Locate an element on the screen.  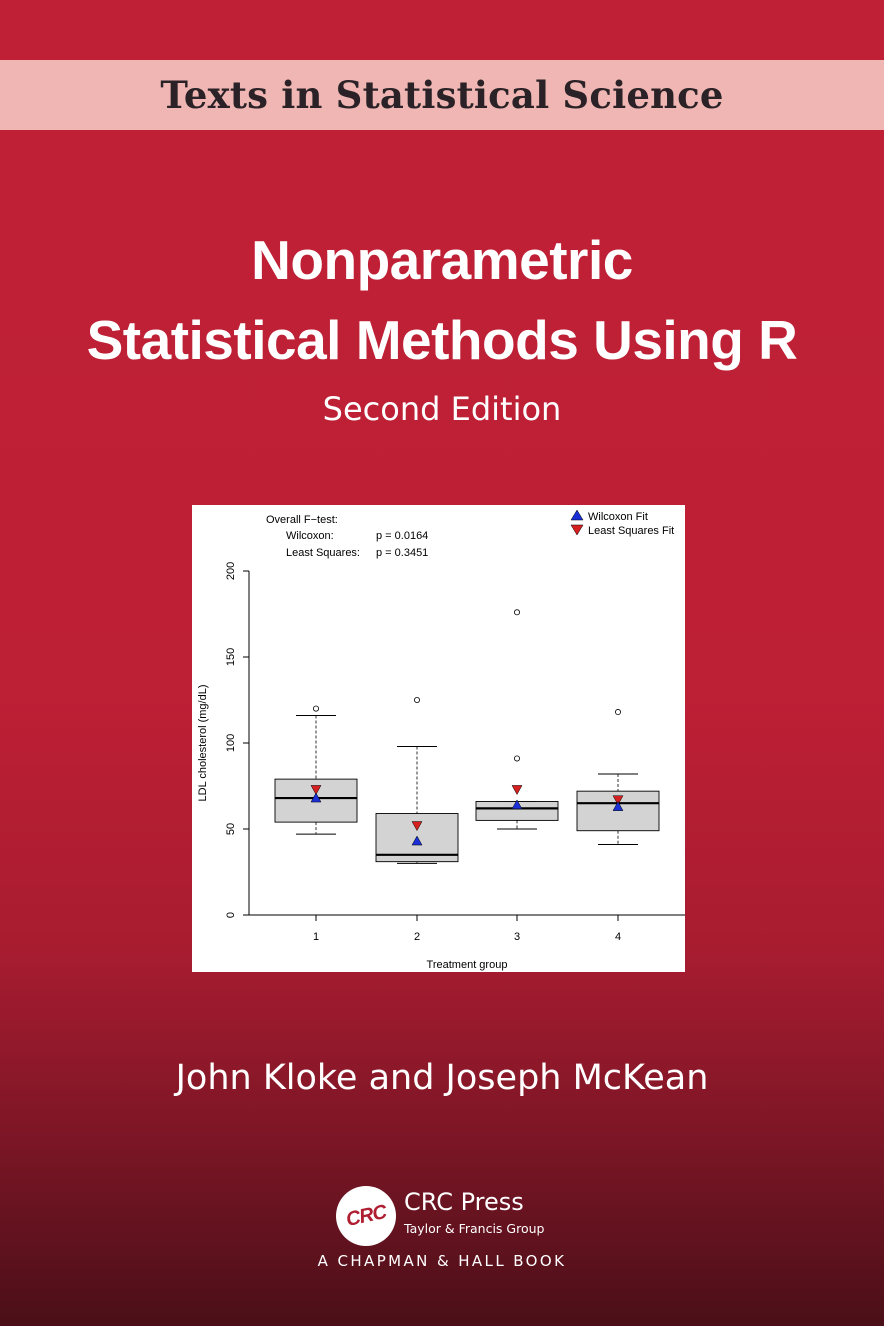
series-title: Texts in Statistical Science is located at coordinates (442, 95).